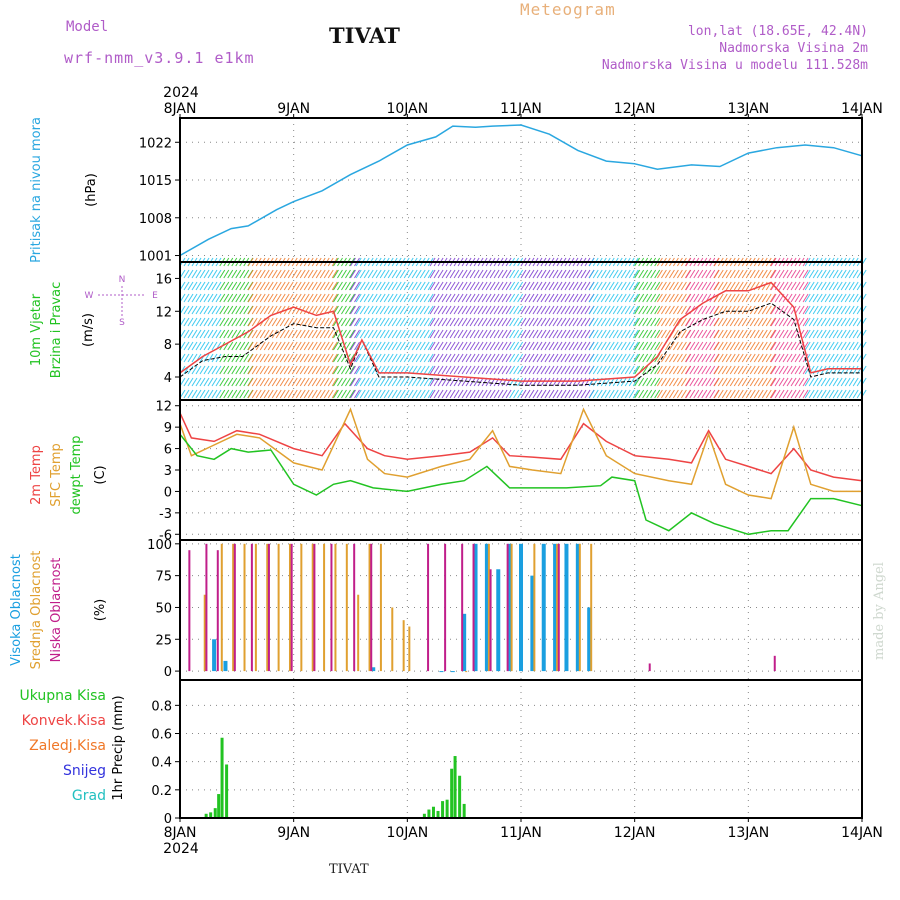 Image resolution: width=900 pixels, height=900 pixels. I want to click on high-cloud-bar, so click(543, 607).